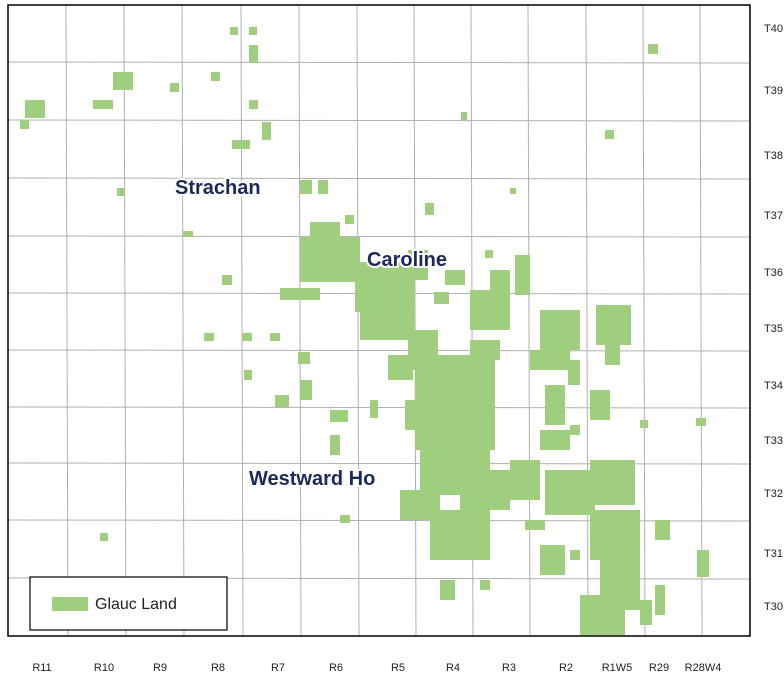  I want to click on range-label: R29, so click(659, 668).